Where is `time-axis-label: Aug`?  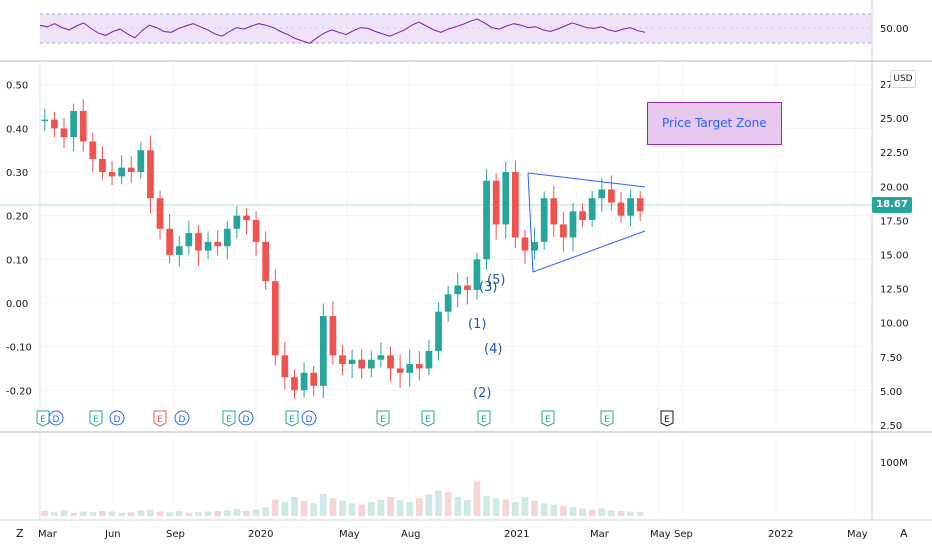
time-axis-label: Aug is located at coordinates (411, 534).